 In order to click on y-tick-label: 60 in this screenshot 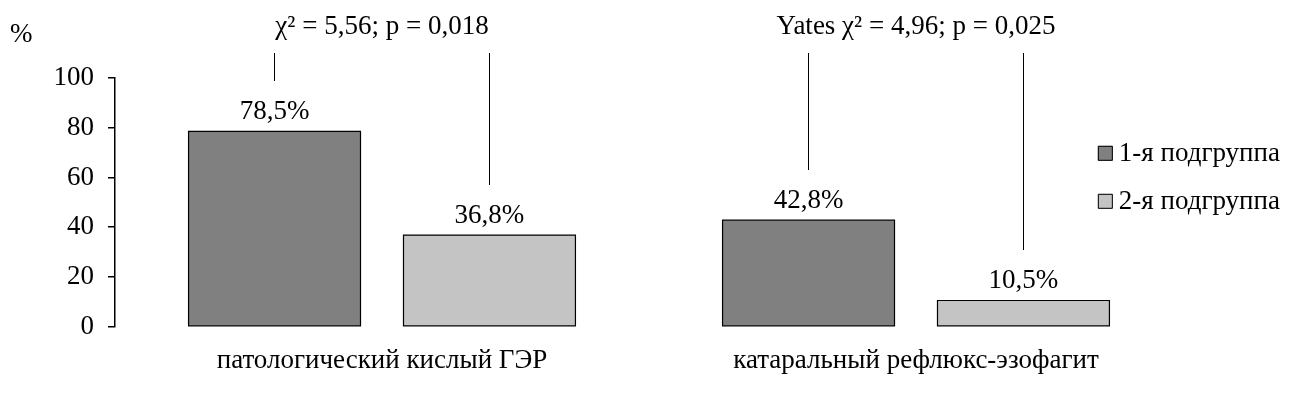, I will do `click(80, 175)`.